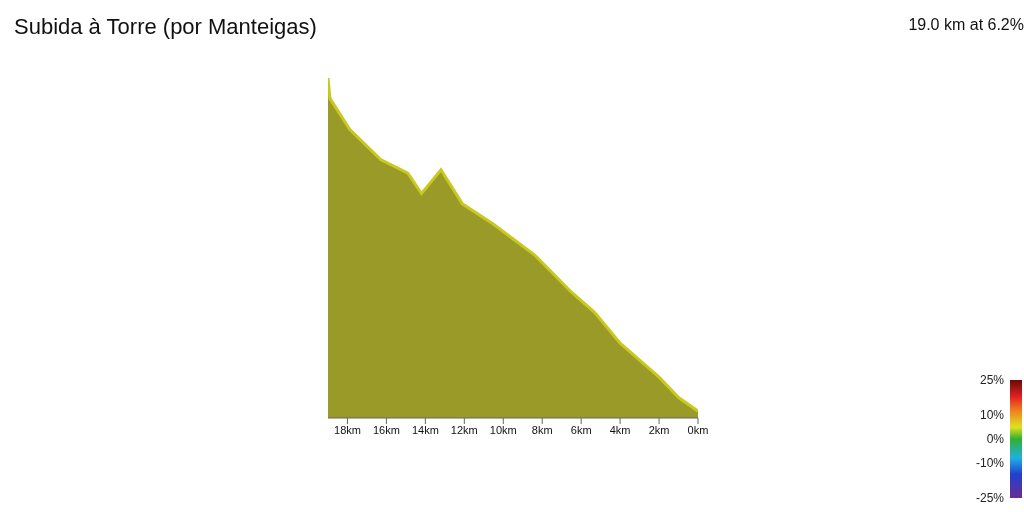 This screenshot has height=512, width=1024. What do you see at coordinates (990, 498) in the screenshot?
I see `color-bar-label: -25%` at bounding box center [990, 498].